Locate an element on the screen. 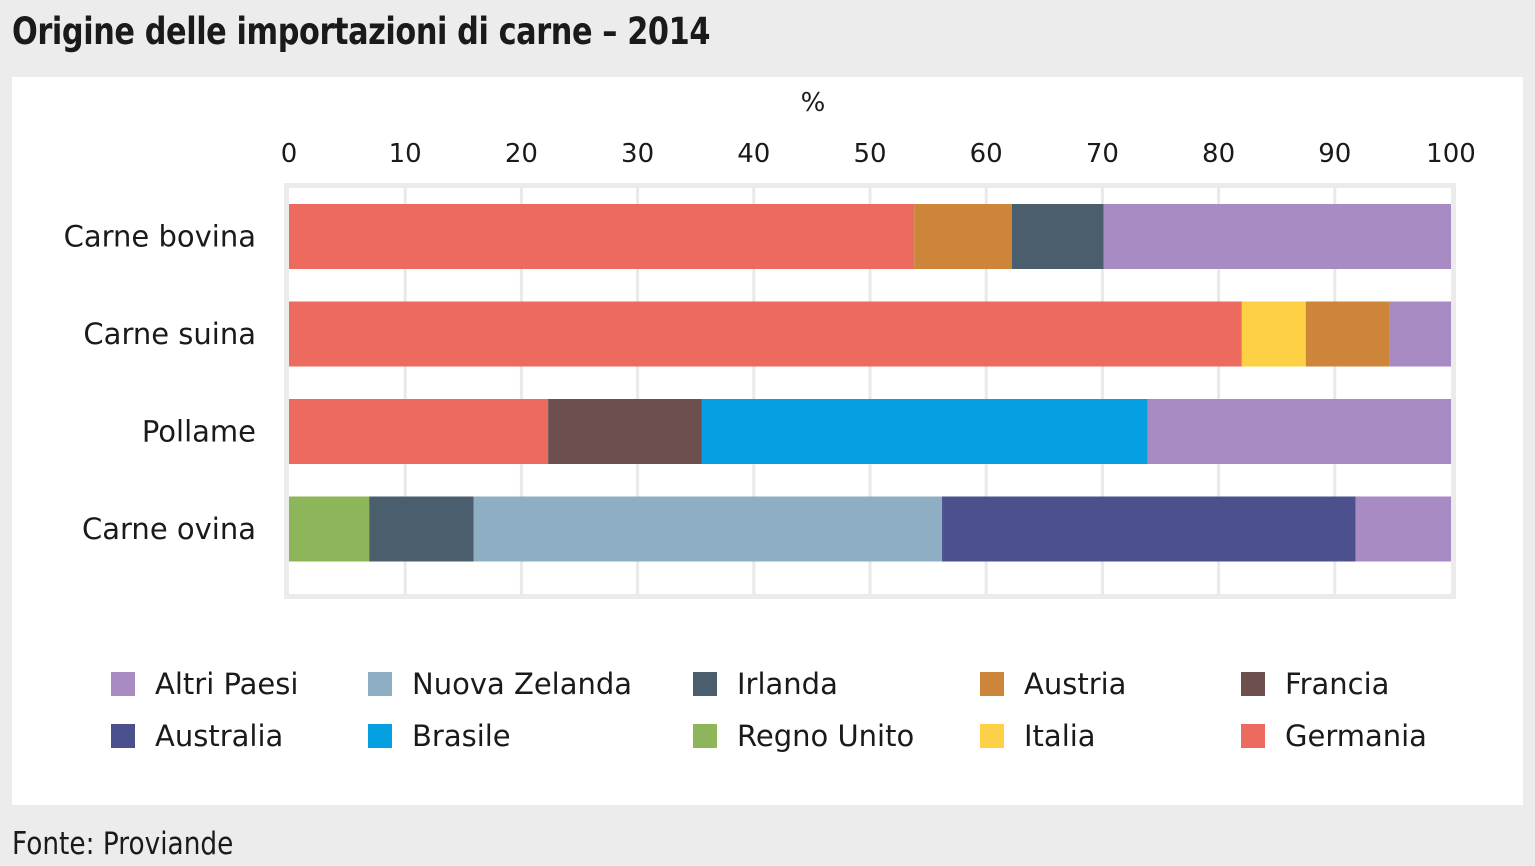 The height and width of the screenshot is (866, 1535). legend-label-irlanda: Irlanda is located at coordinates (787, 684).